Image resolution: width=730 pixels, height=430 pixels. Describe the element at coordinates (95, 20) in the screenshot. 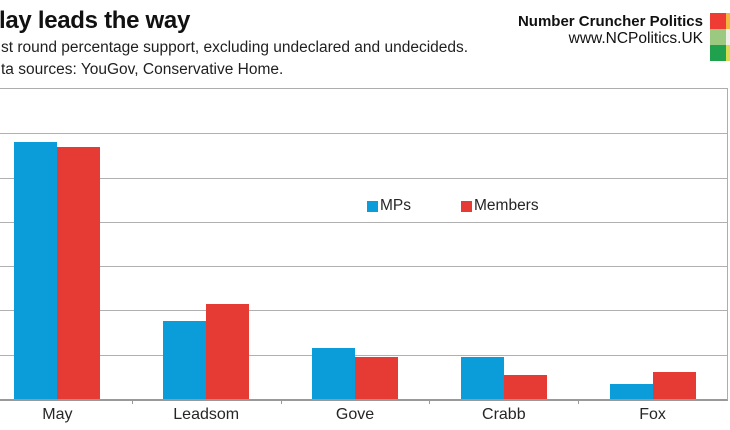

I see `chart-title: lay leads the way` at that location.